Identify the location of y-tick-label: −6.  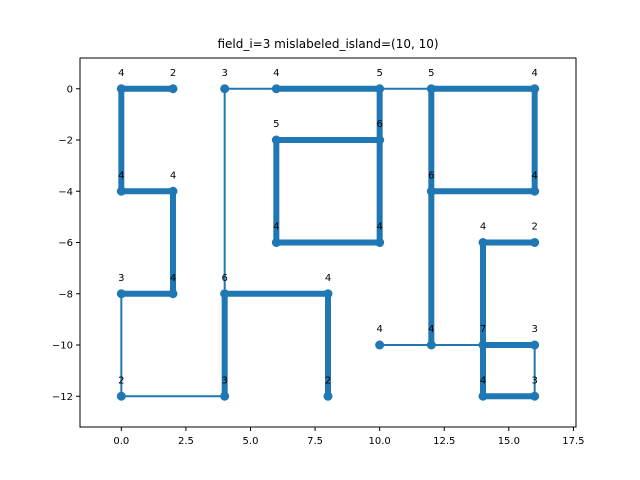
(65, 243).